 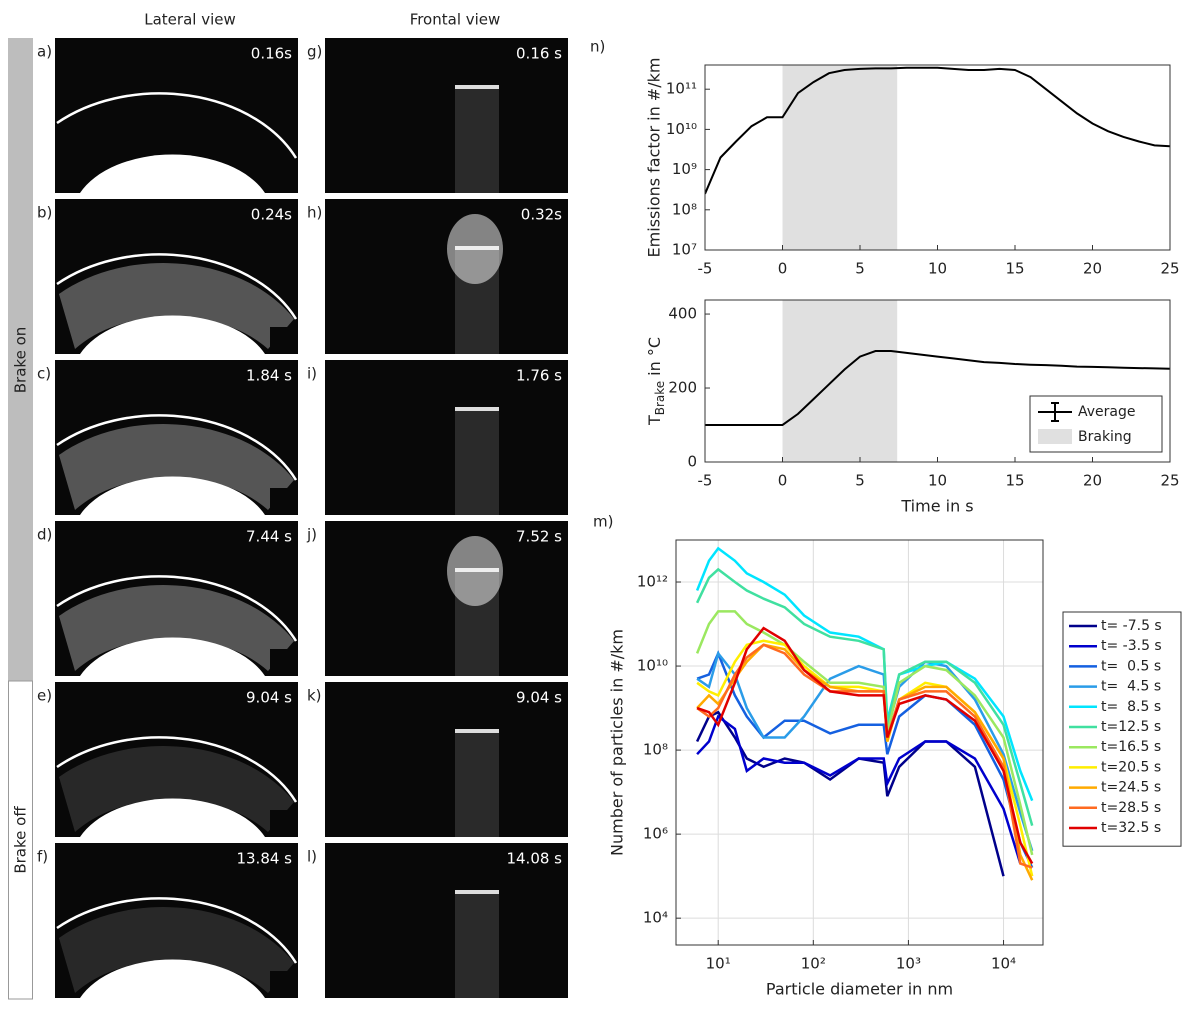 I want to click on y-tick-label: 400, so click(x=682, y=314).